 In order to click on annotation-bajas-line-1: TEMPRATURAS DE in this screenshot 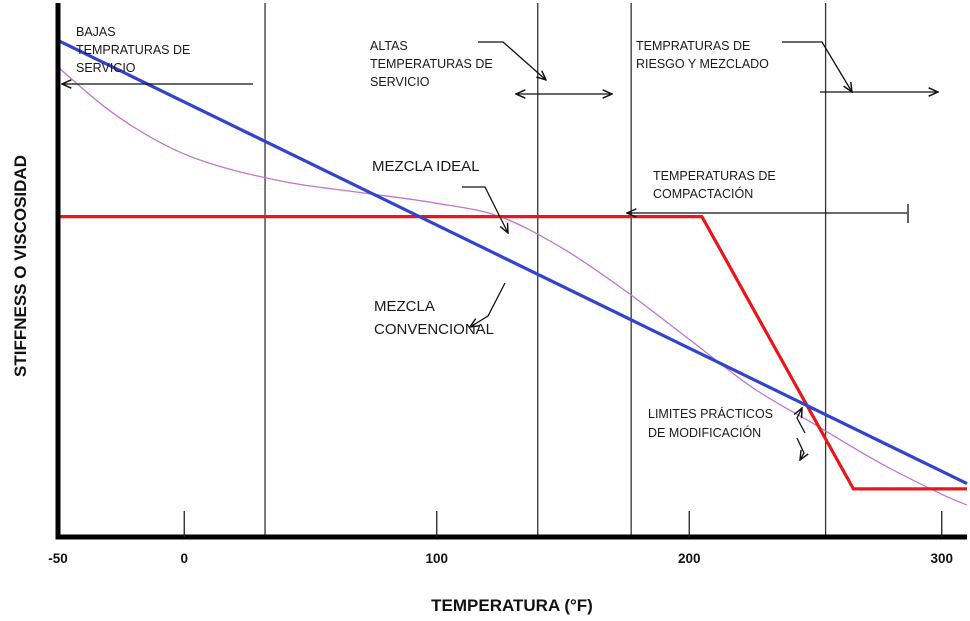, I will do `click(133, 50)`.